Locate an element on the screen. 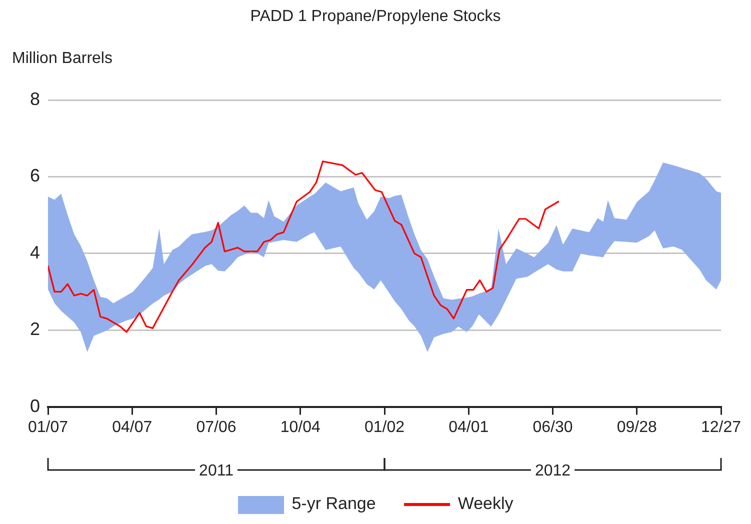 The width and height of the screenshot is (751, 524). x-tick-label: 01/02 is located at coordinates (384, 427).